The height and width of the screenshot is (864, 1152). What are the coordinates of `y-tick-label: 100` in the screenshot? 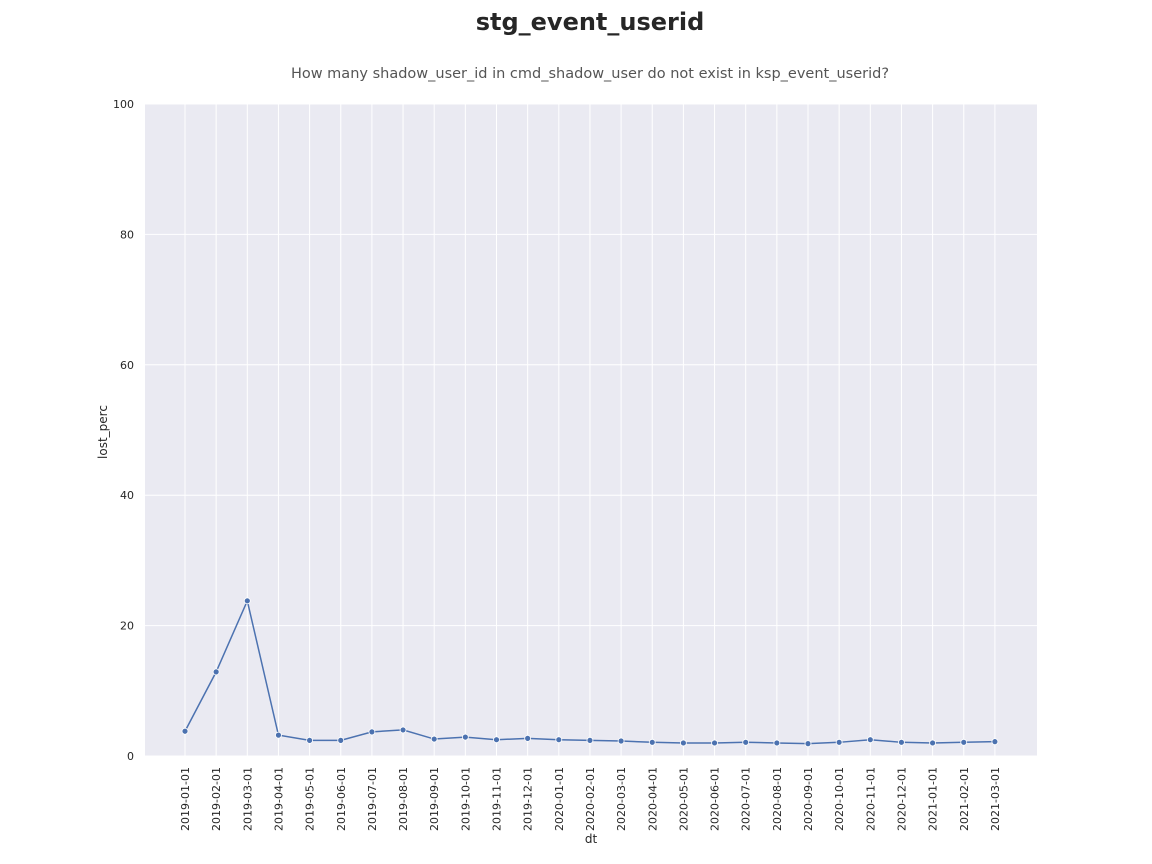 It's located at (123, 104).